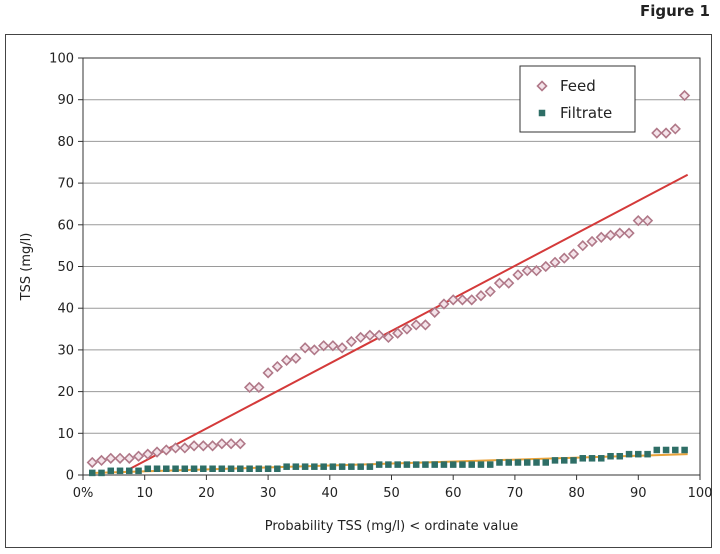  I want to click on x-tick-label-0: 0%, so click(83, 493).